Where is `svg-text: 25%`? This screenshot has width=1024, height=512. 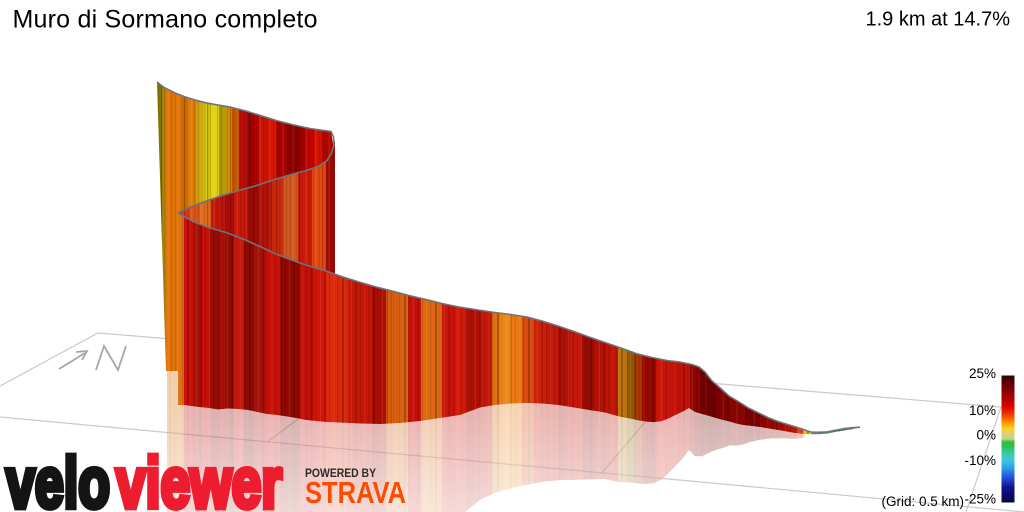
svg-text: 25% is located at coordinates (982, 373).